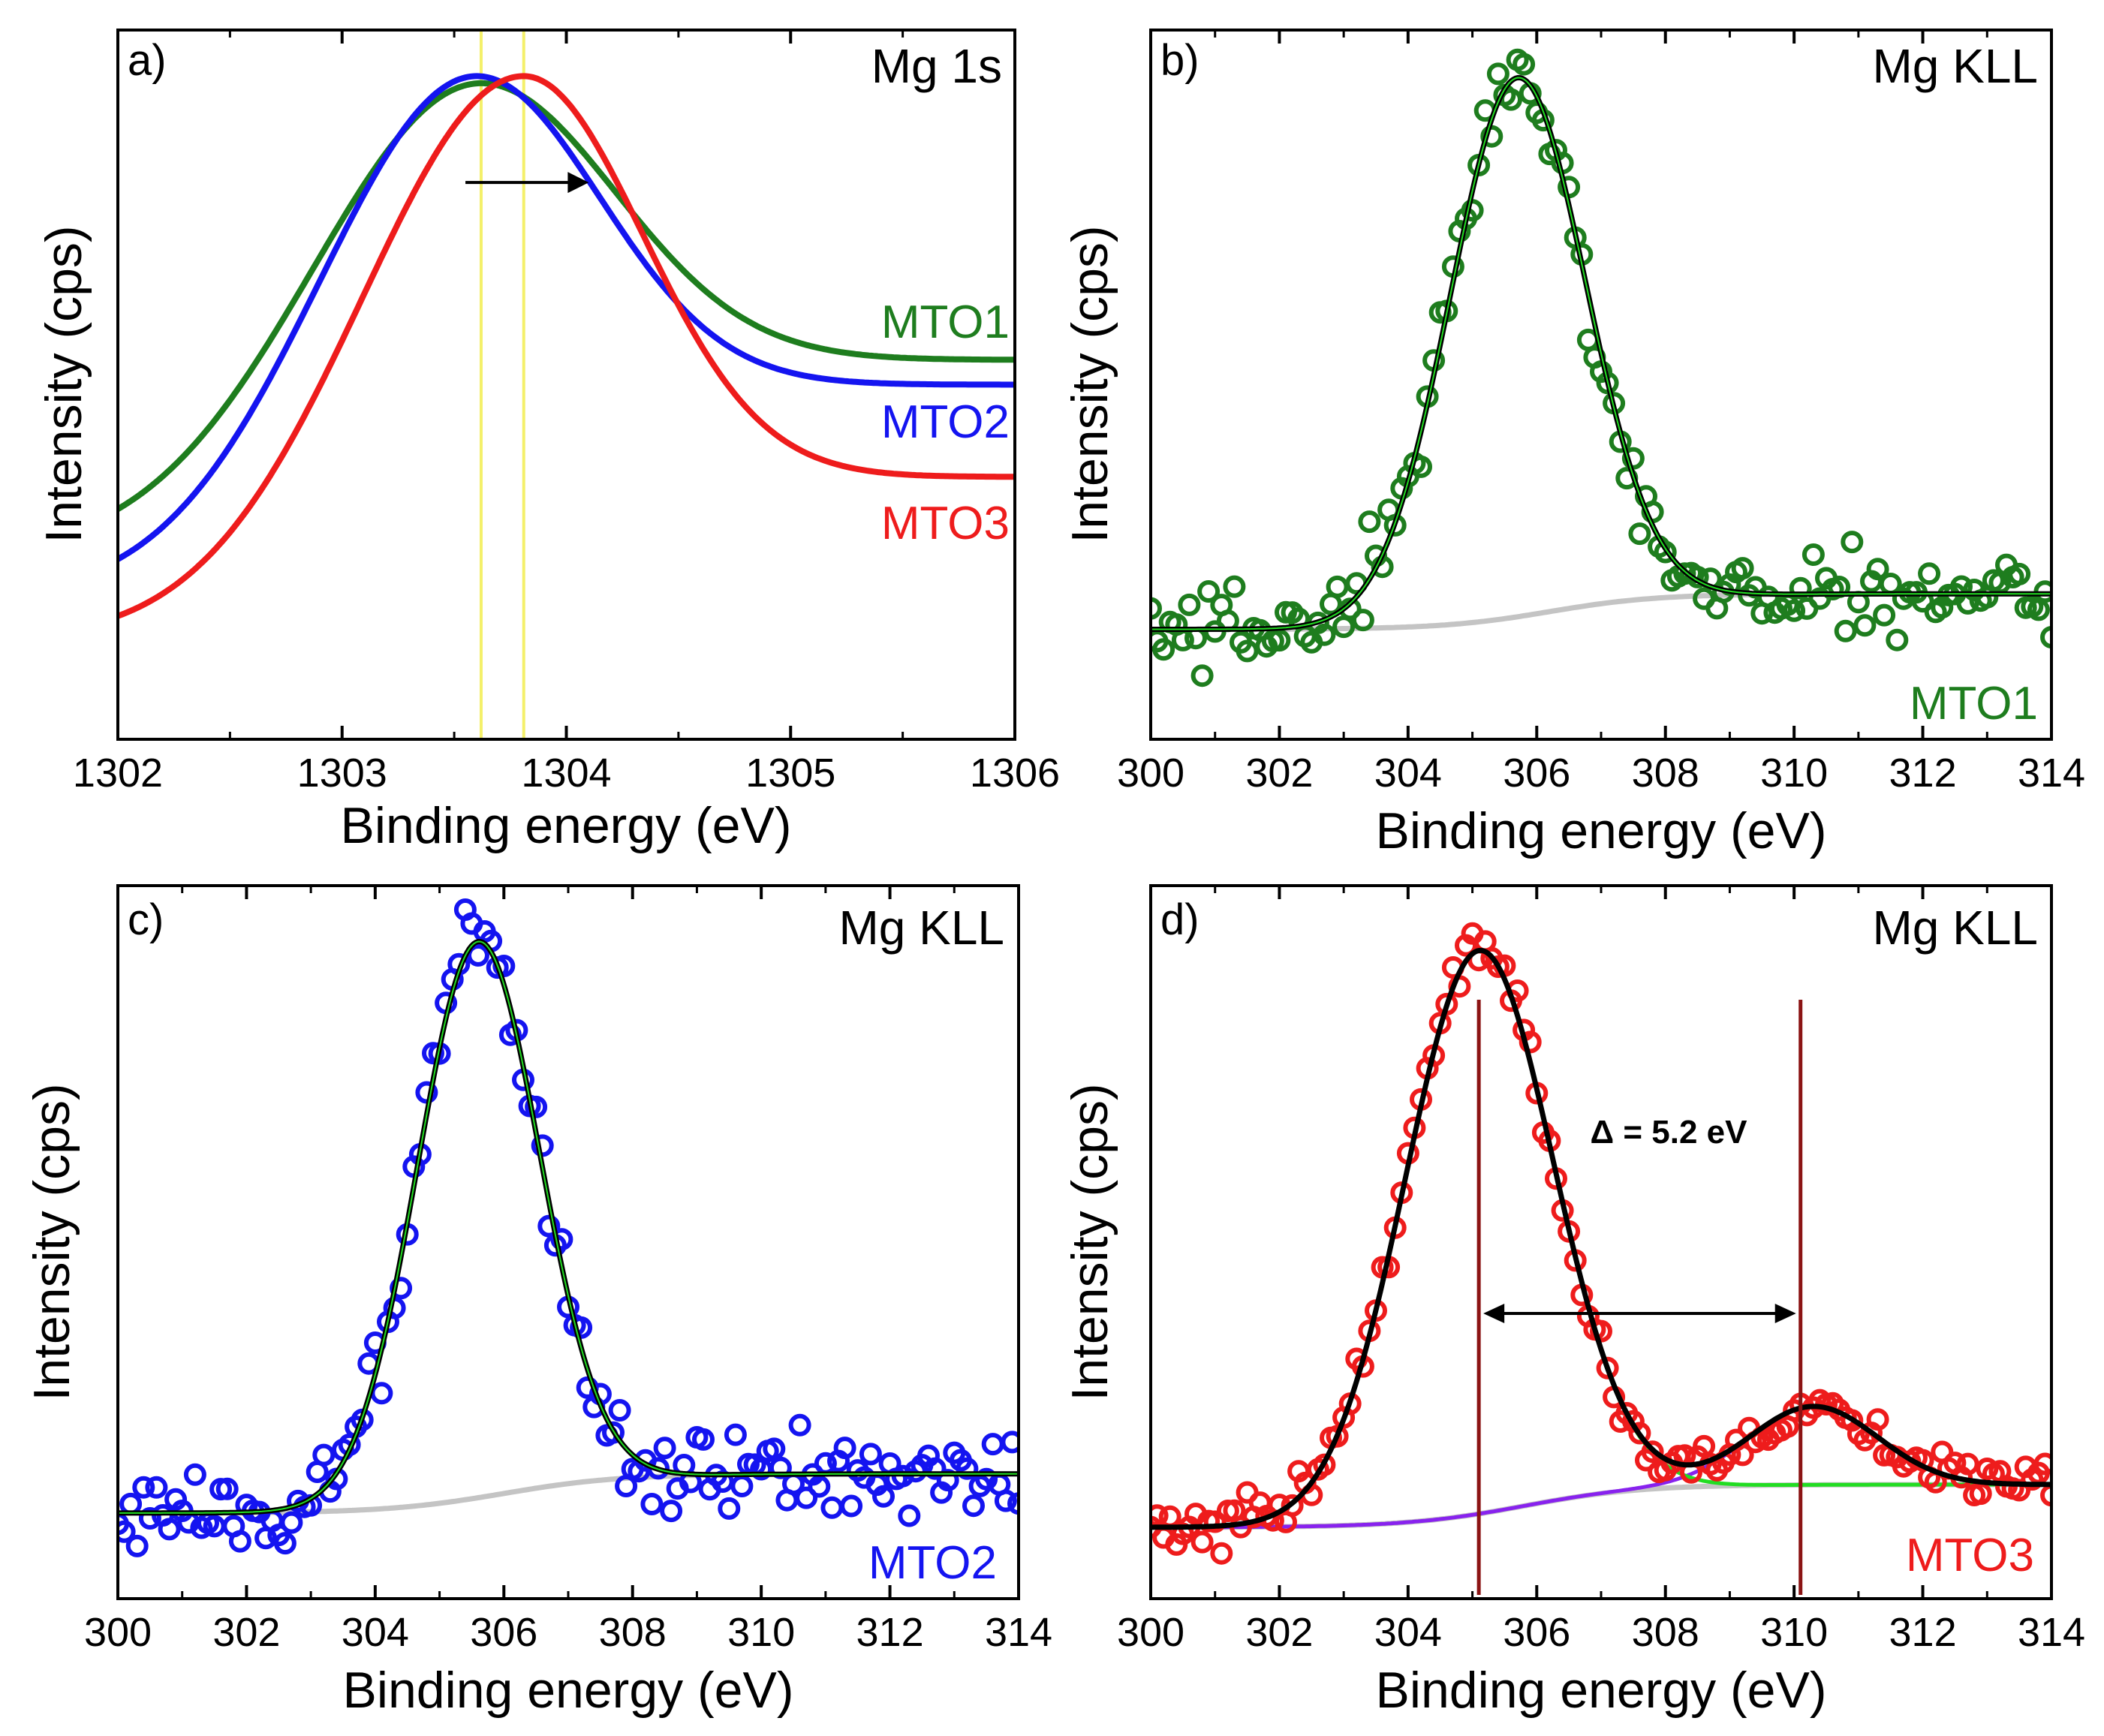  What do you see at coordinates (1179, 920) in the screenshot?
I see `panel-d-letter: d)` at bounding box center [1179, 920].